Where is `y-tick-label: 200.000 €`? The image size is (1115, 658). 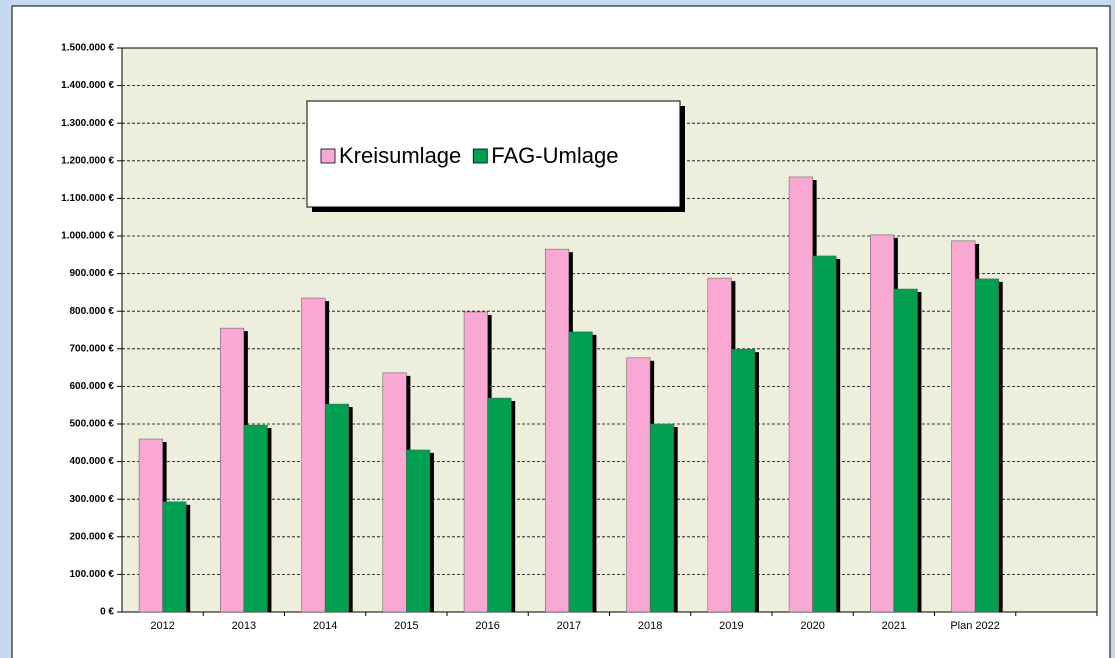
y-tick-label: 200.000 € is located at coordinates (92, 536).